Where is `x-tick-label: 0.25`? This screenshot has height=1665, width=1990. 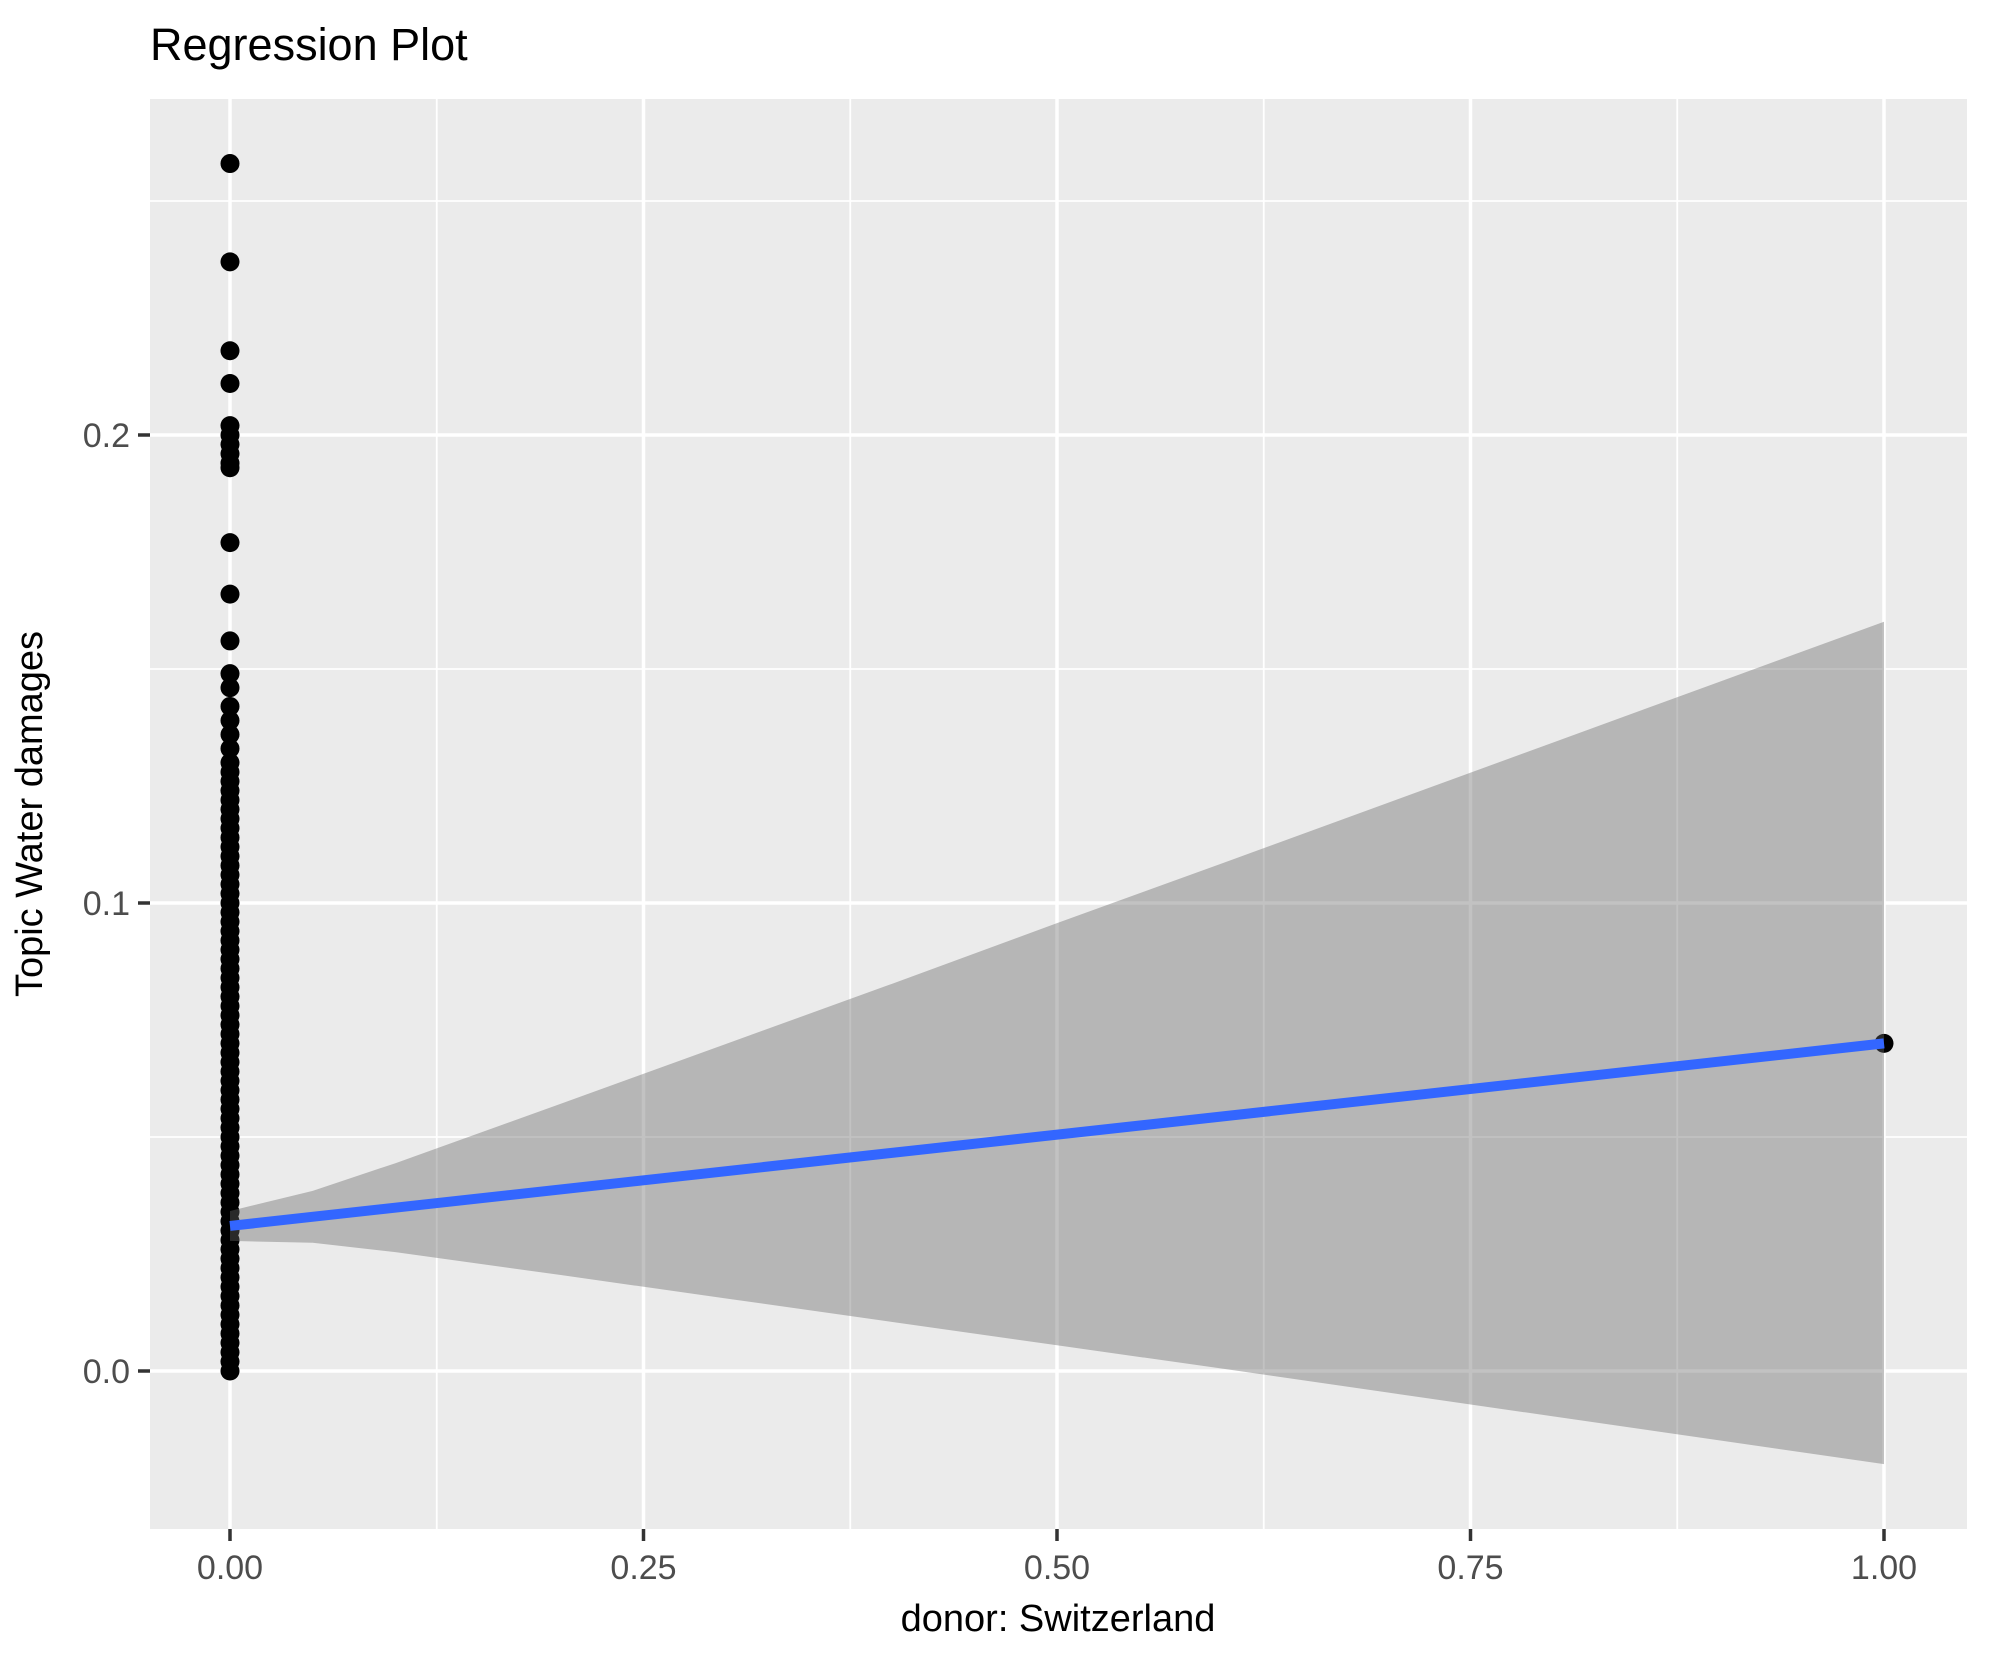
x-tick-label: 0.25 is located at coordinates (643, 1568).